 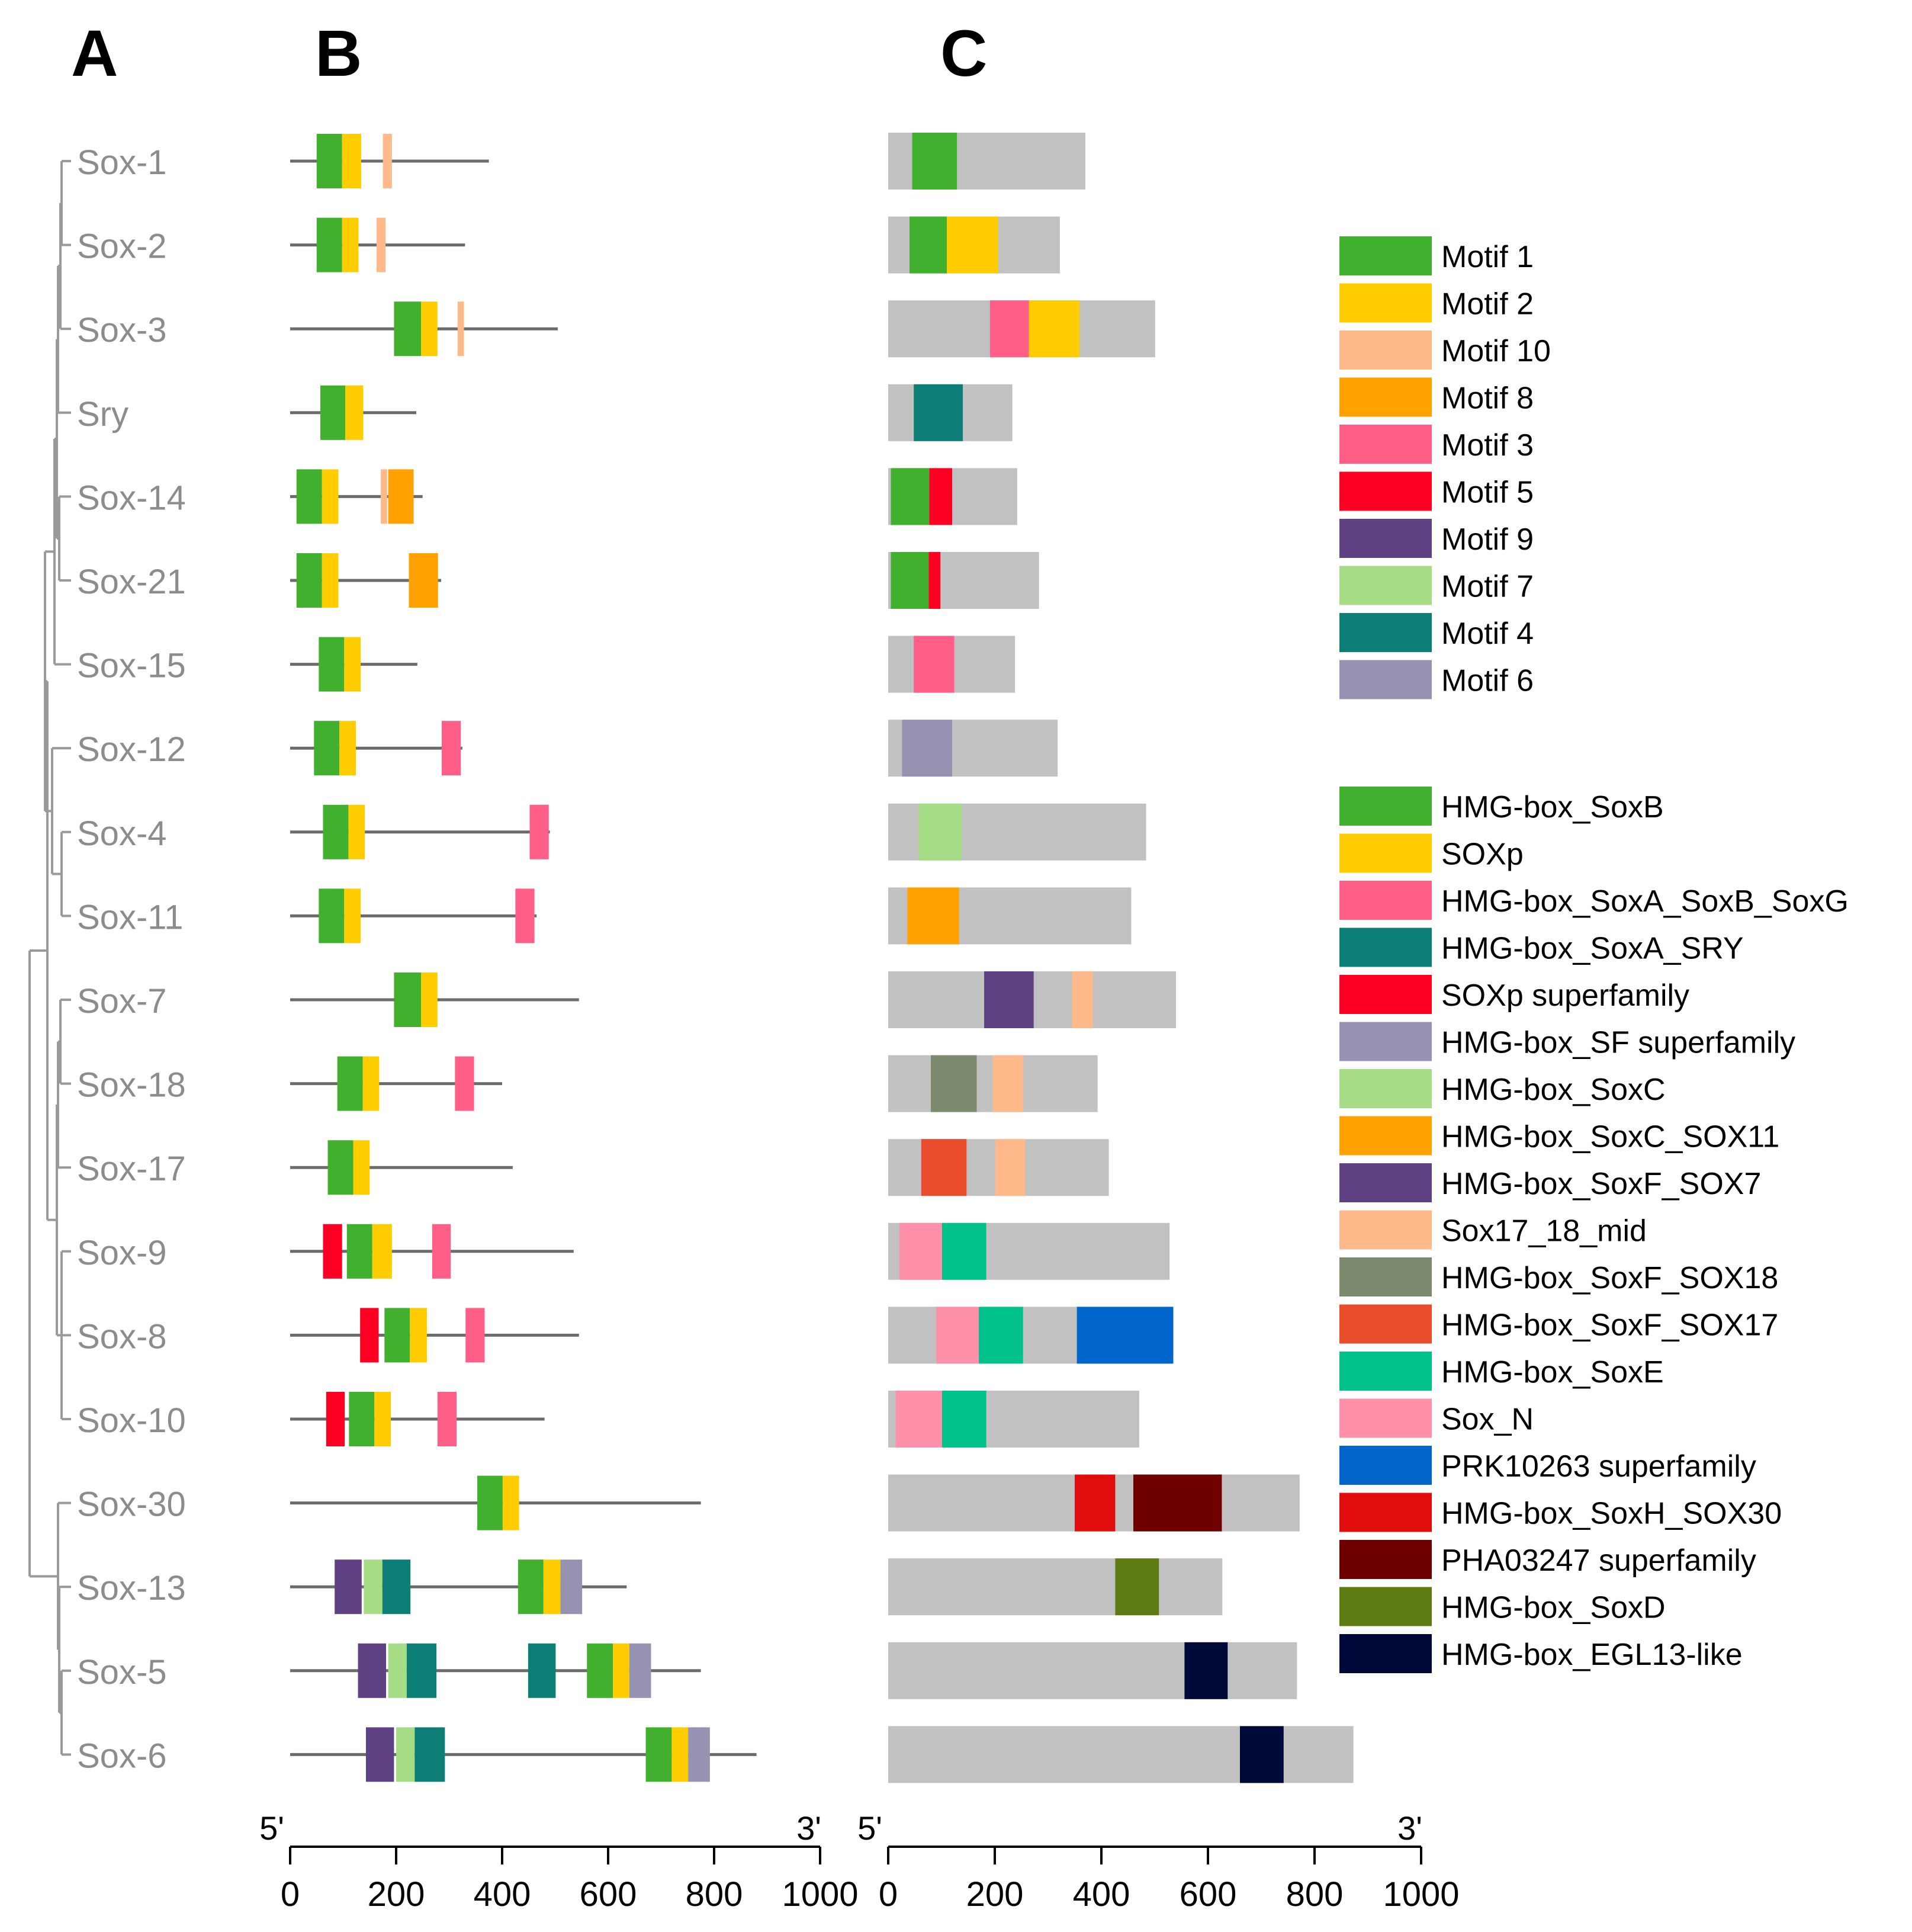 What do you see at coordinates (122, 833) in the screenshot?
I see `gene-label-sox-4: Sox-4` at bounding box center [122, 833].